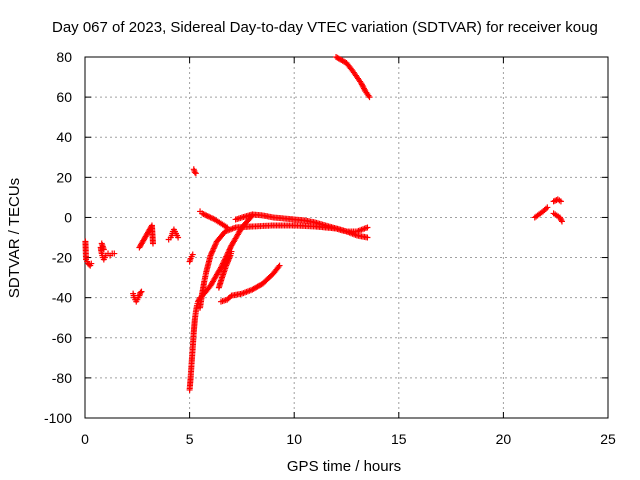 This screenshot has height=480, width=640. I want to click on series-arc-5h-low, so click(191, 258).